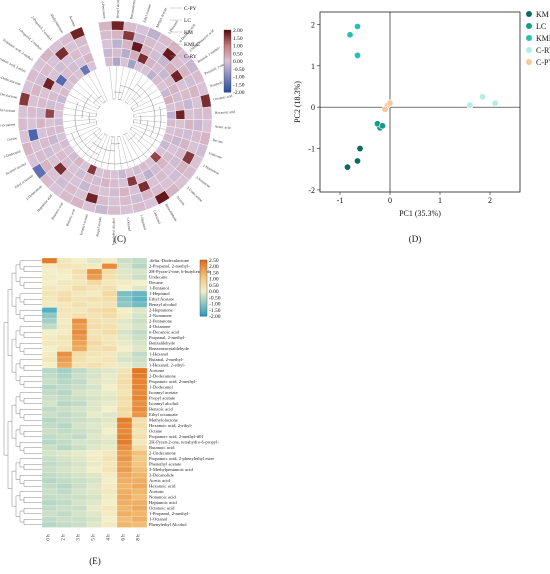  What do you see at coordinates (148, 13) in the screenshot?
I see `compound-label: Ethyl Acetate` at bounding box center [148, 13].